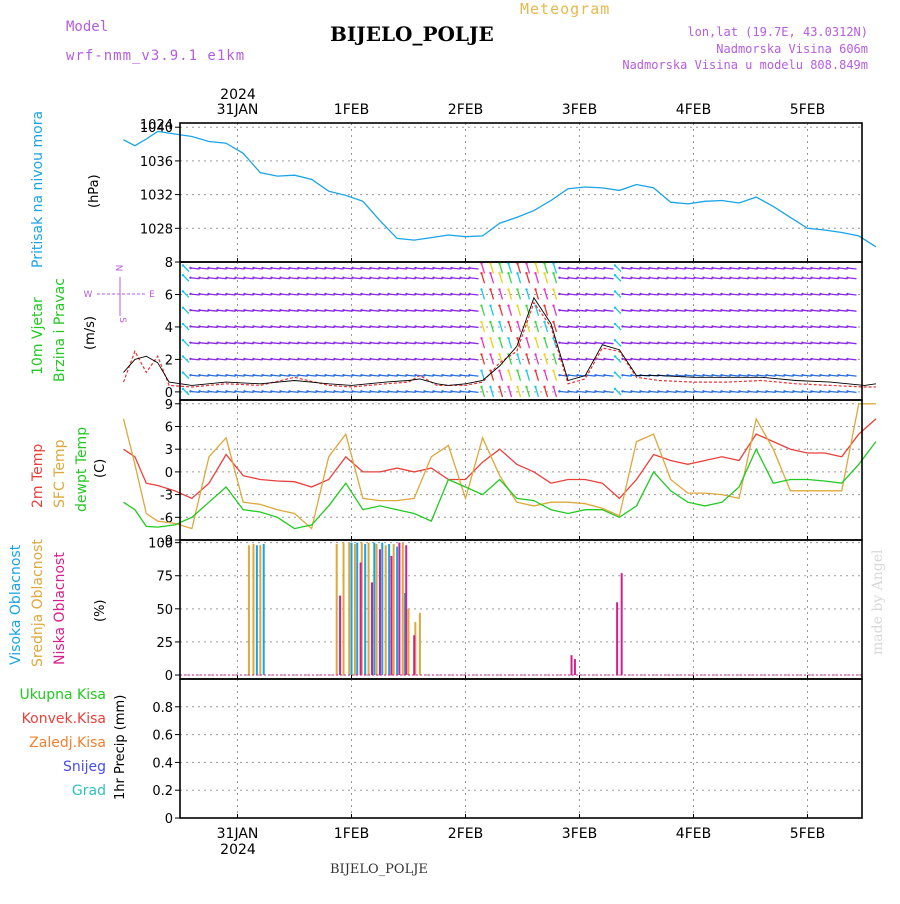 This screenshot has width=900, height=904. Describe the element at coordinates (90, 333) in the screenshot. I see `wind-ylabel-unit: (m/s)` at that location.